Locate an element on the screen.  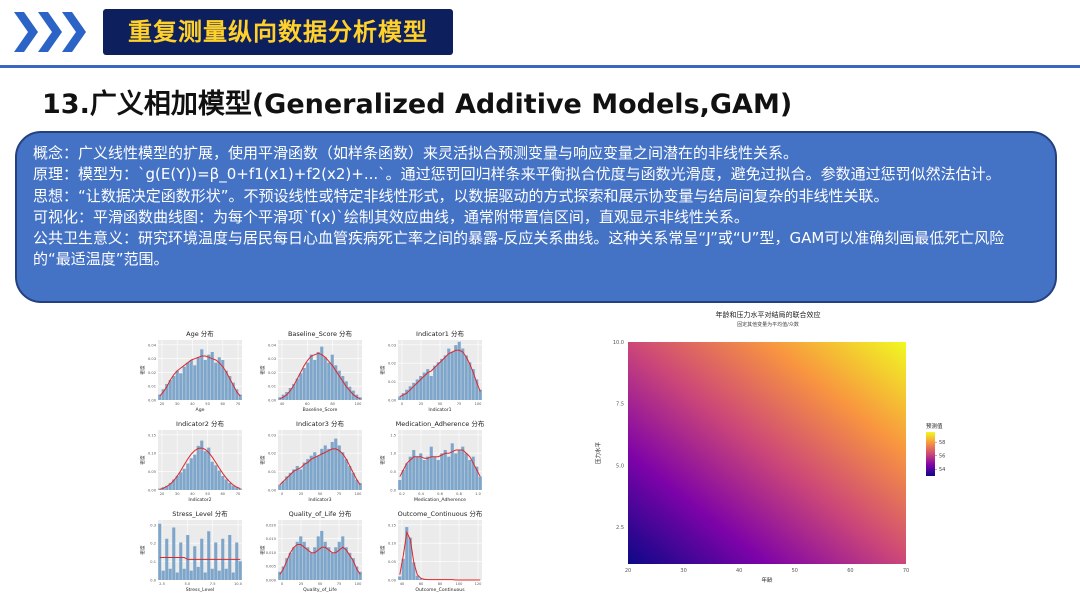
histogram-title: Baseline_Score 分布 is located at coordinates (320, 333).